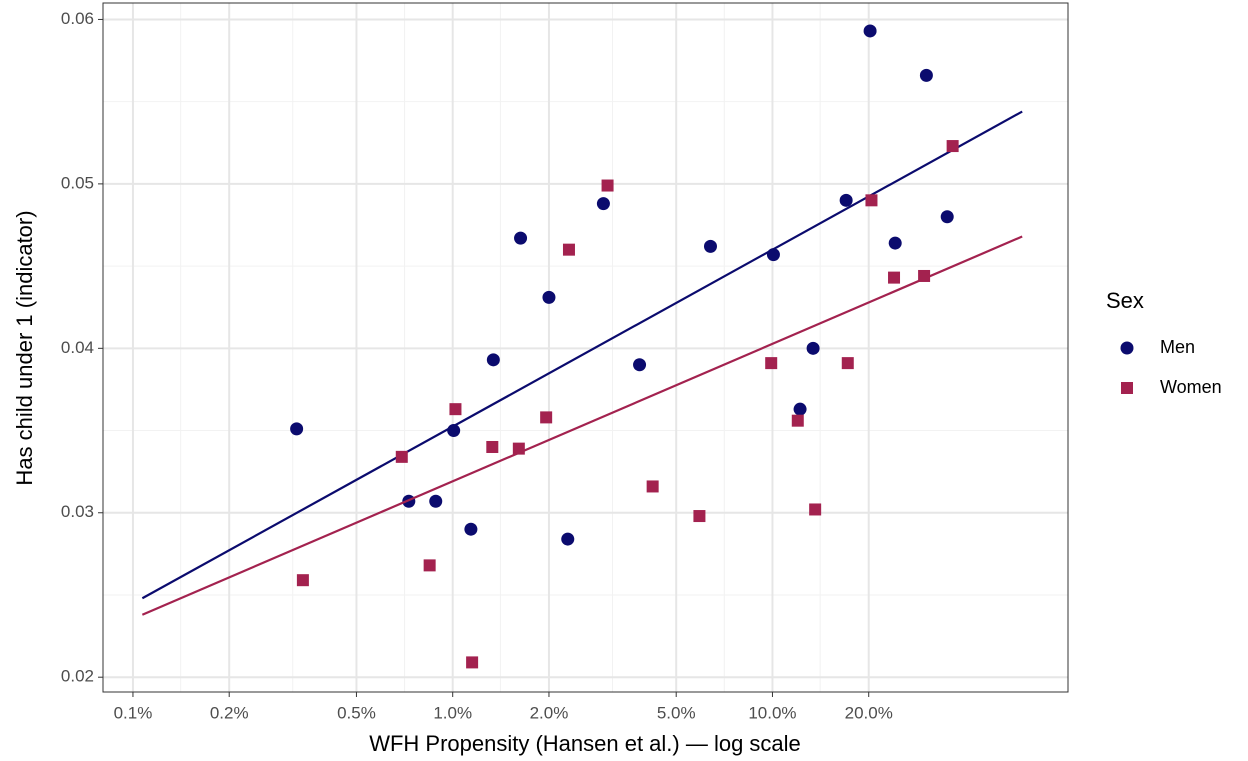 This screenshot has height=761, width=1248. I want to click on x-tick-label: 2.0%, so click(549, 712).